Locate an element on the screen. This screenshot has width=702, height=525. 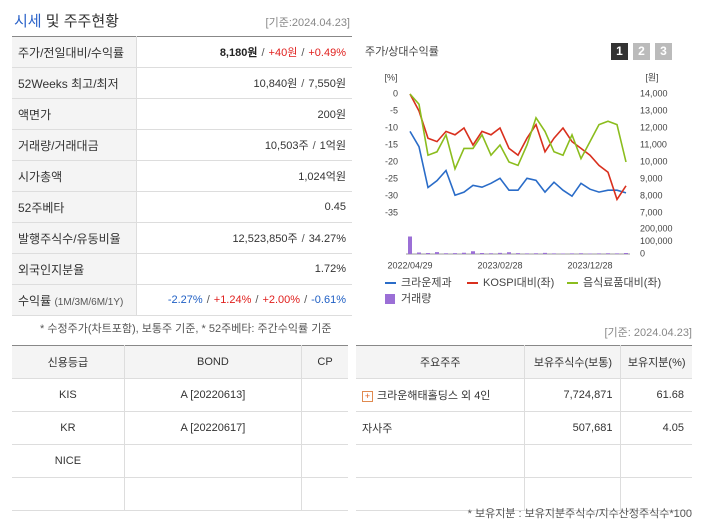
summary-row: 시가총액 1,024억원 is located at coordinates (182, 176).